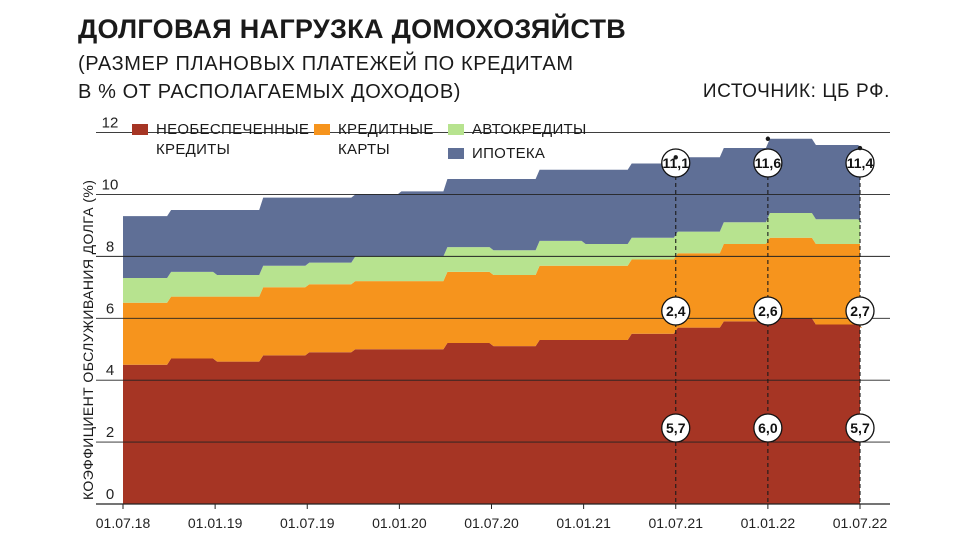 The image size is (968, 544). I want to click on annotation-total: 11,1, so click(676, 163).